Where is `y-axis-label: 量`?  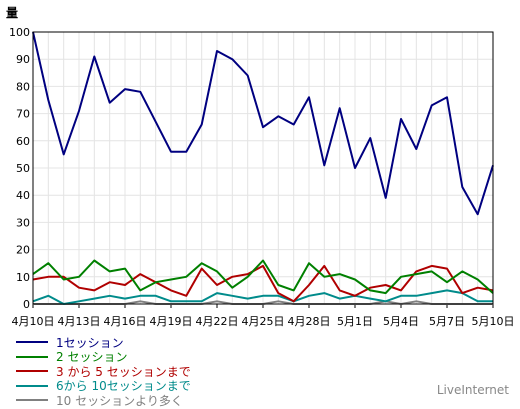
y-axis-label: 量 is located at coordinates (12, 13).